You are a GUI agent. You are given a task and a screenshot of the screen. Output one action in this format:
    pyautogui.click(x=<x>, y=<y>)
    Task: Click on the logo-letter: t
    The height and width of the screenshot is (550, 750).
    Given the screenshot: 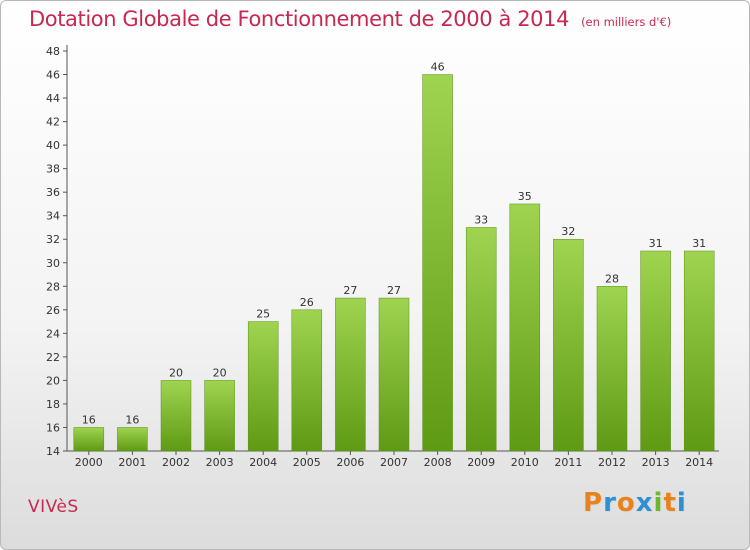 What is the action you would take?
    pyautogui.click(x=670, y=503)
    